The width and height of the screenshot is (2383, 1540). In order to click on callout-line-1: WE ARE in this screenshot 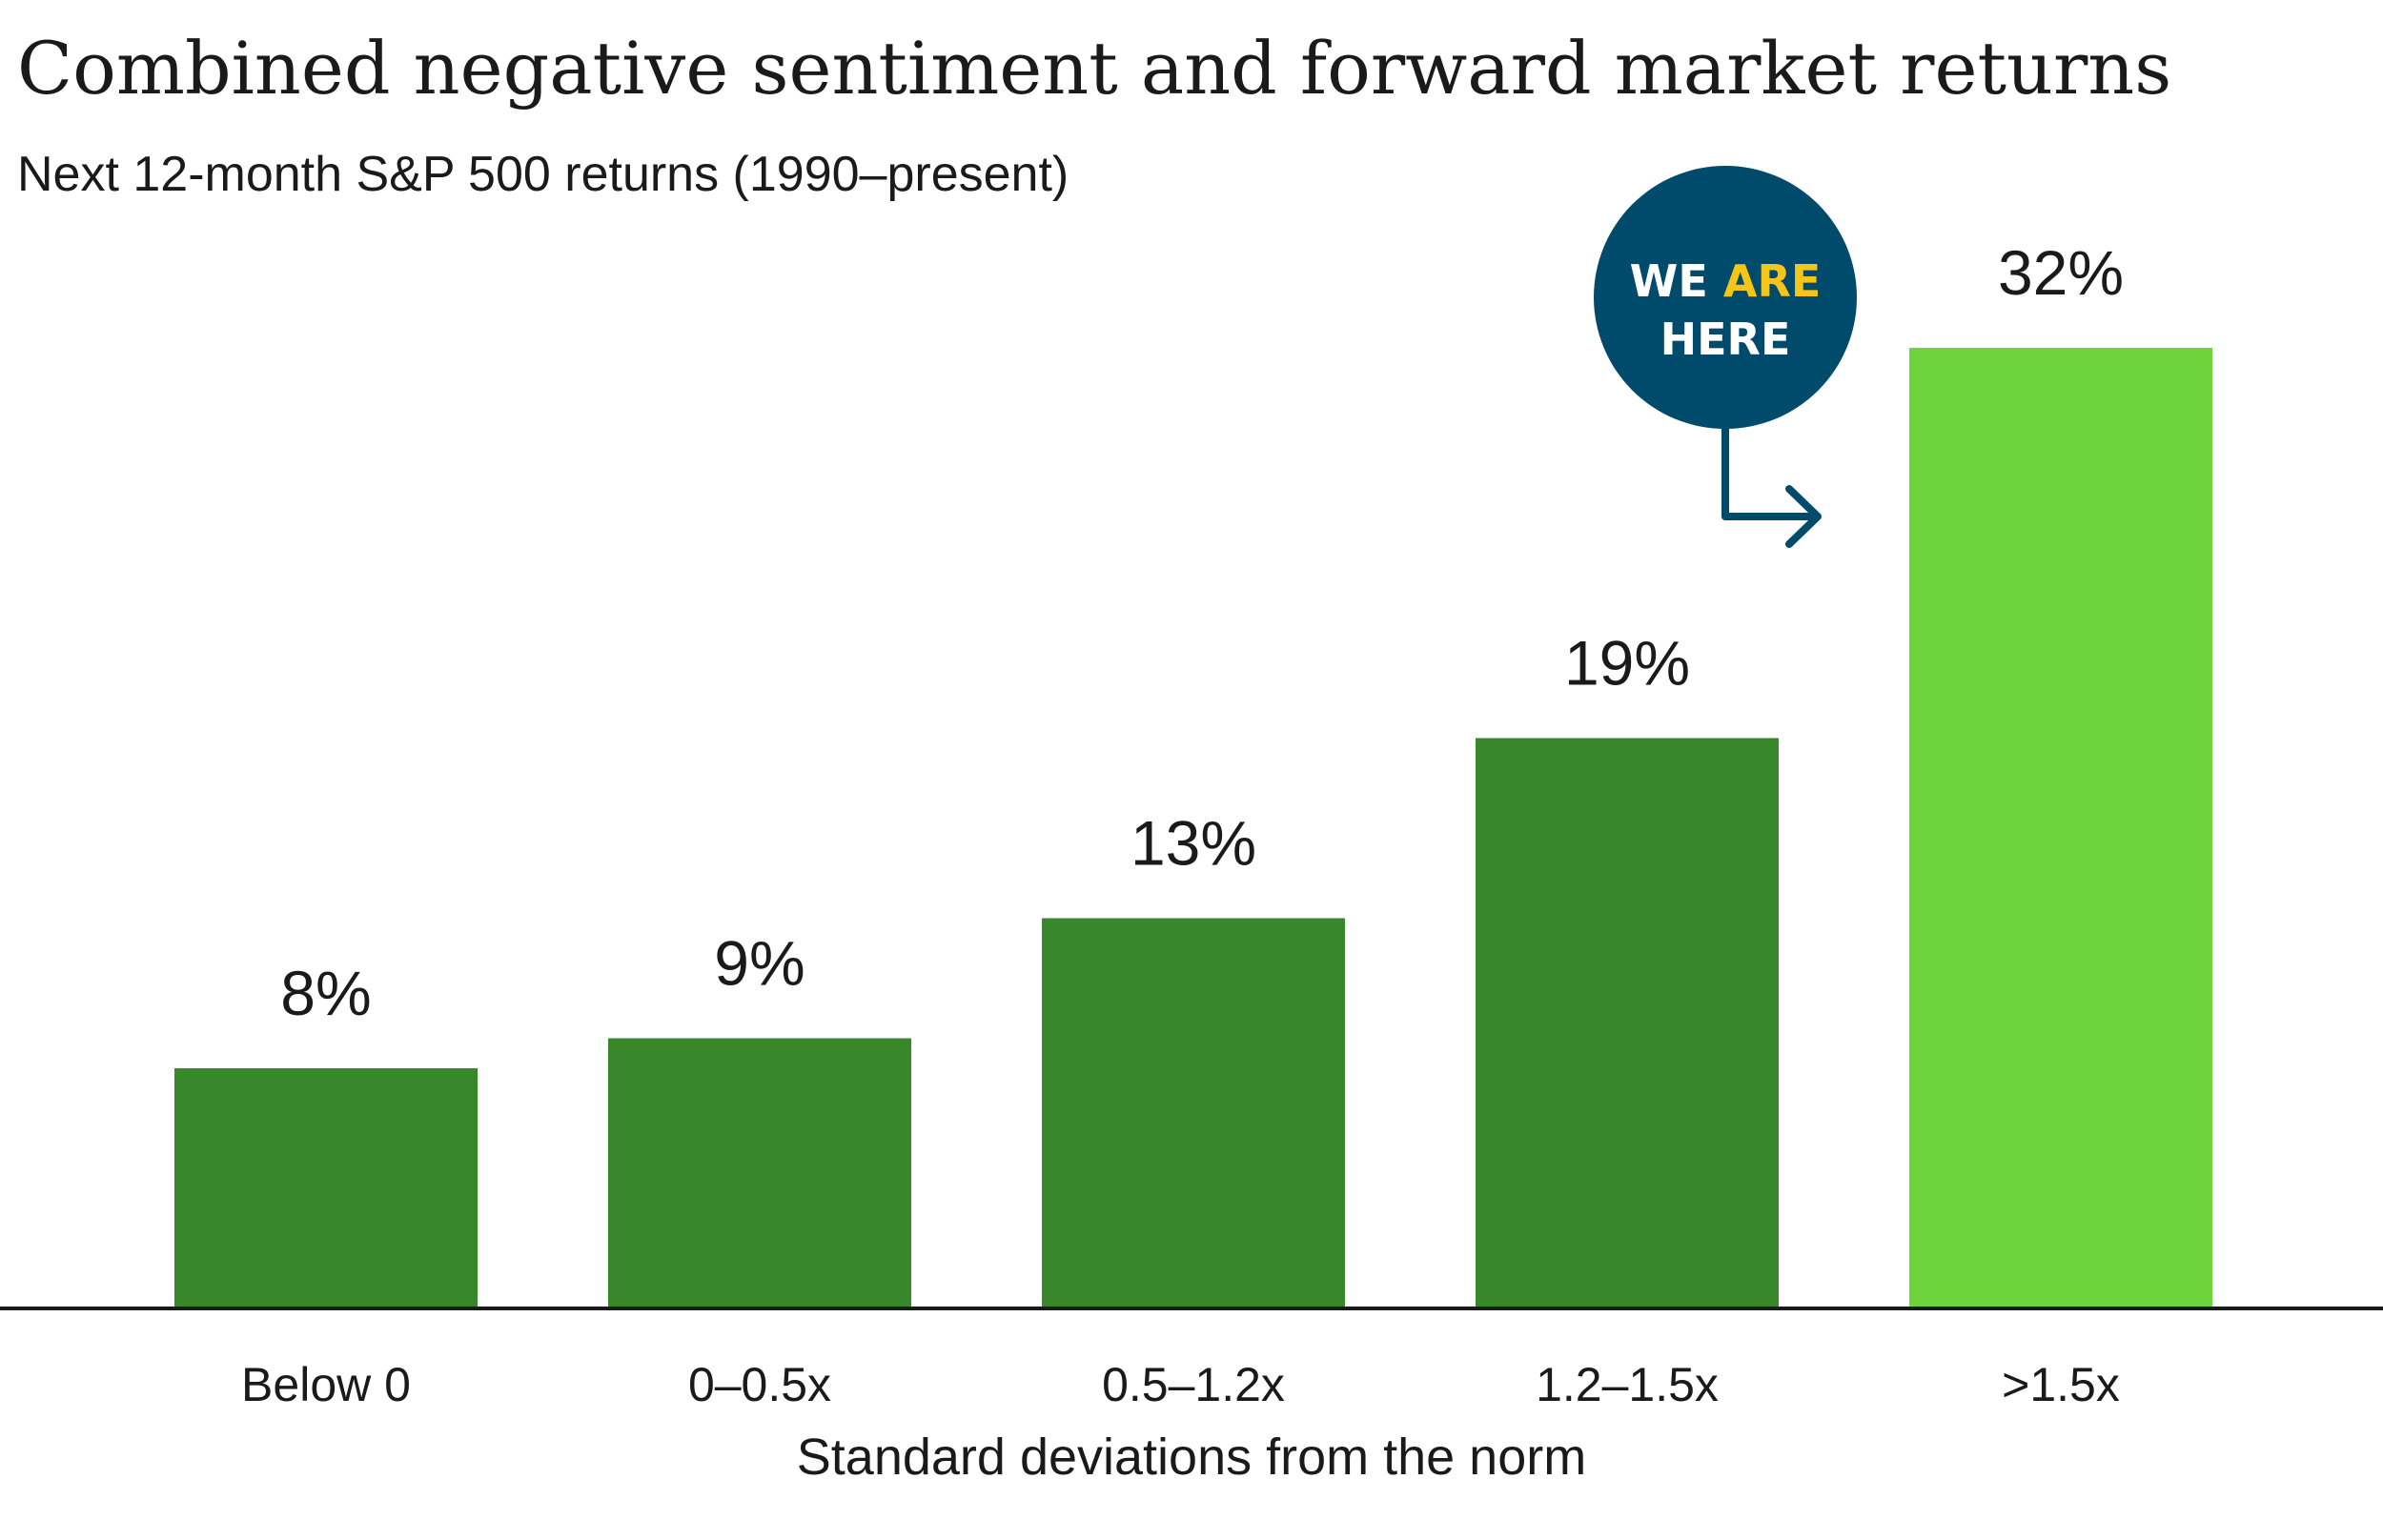, I will do `click(1726, 281)`.